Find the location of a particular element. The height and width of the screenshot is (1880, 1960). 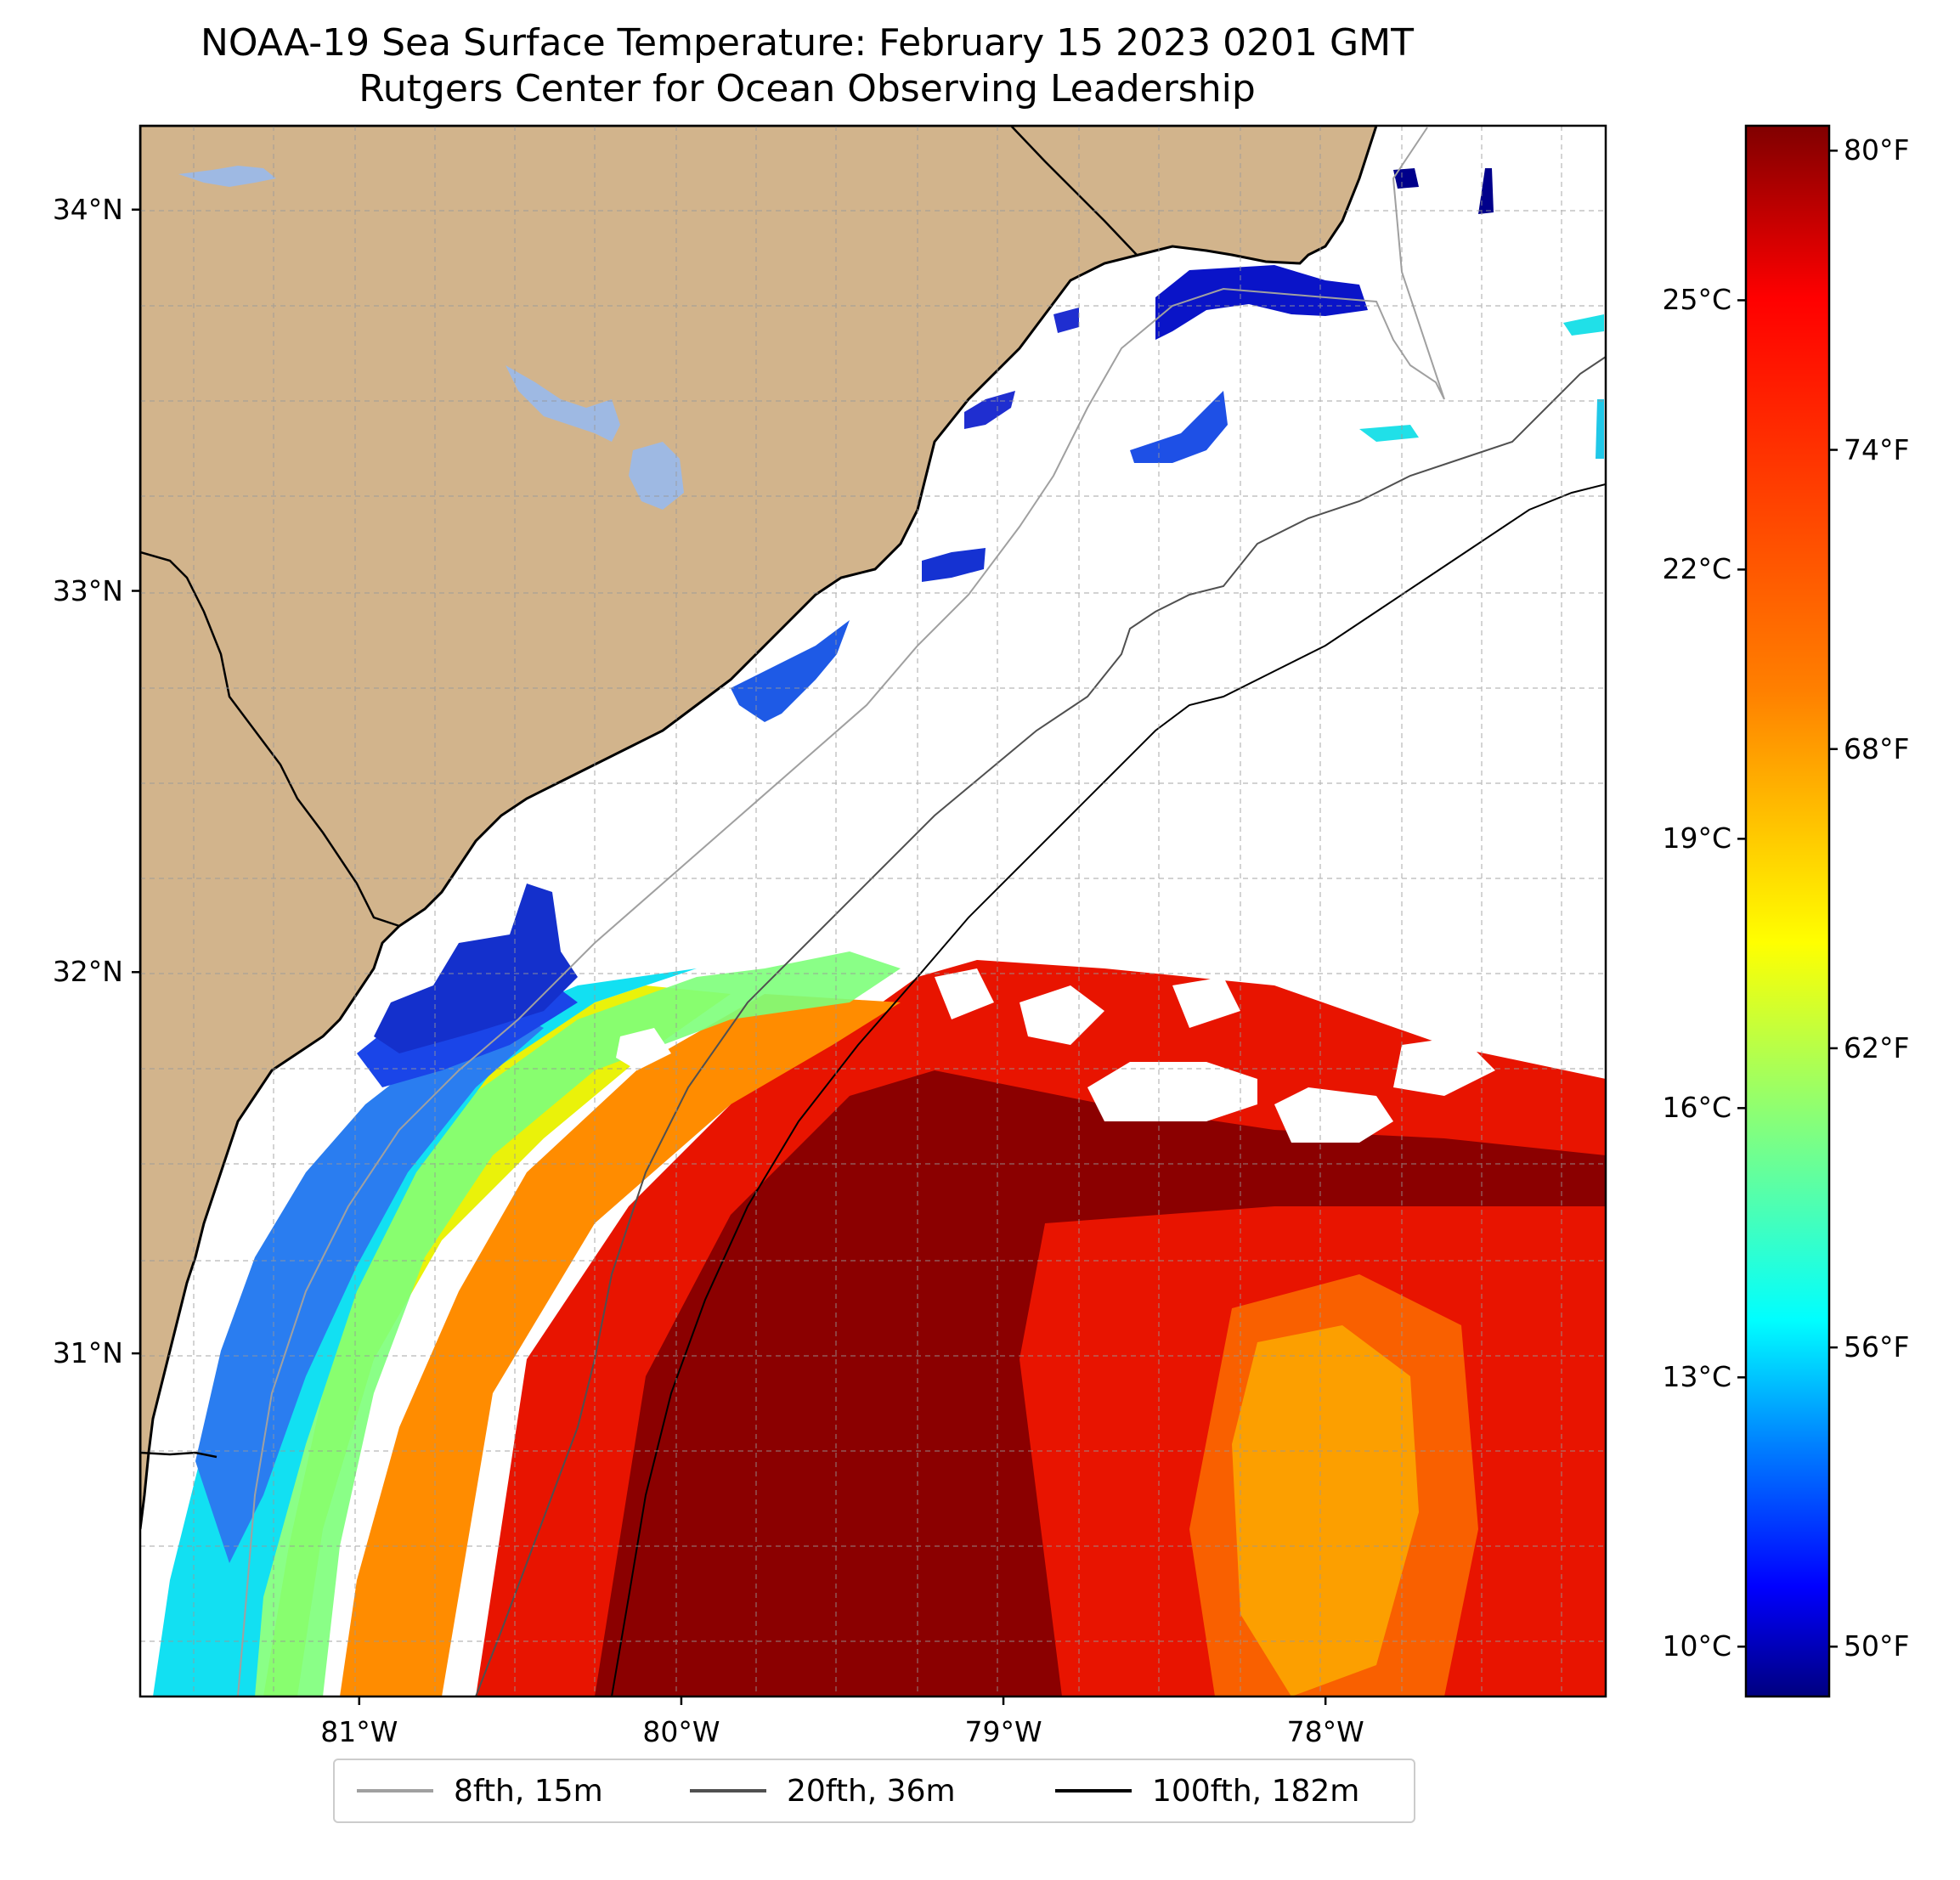

lon-ticks is located at coordinates (842, 1701).